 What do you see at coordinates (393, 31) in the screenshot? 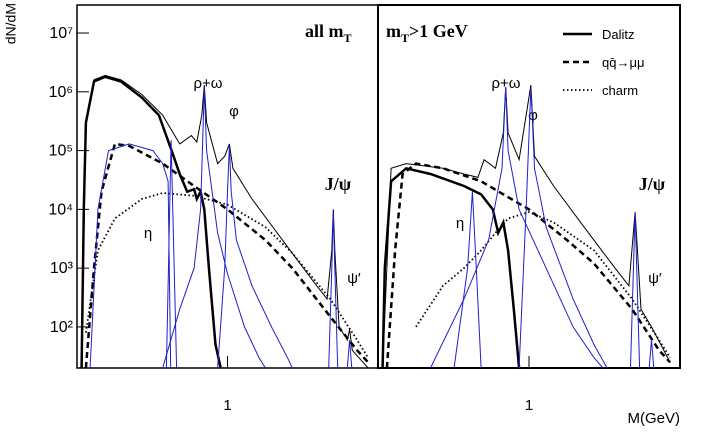
I see `panel-label-text: m` at bounding box center [393, 31].